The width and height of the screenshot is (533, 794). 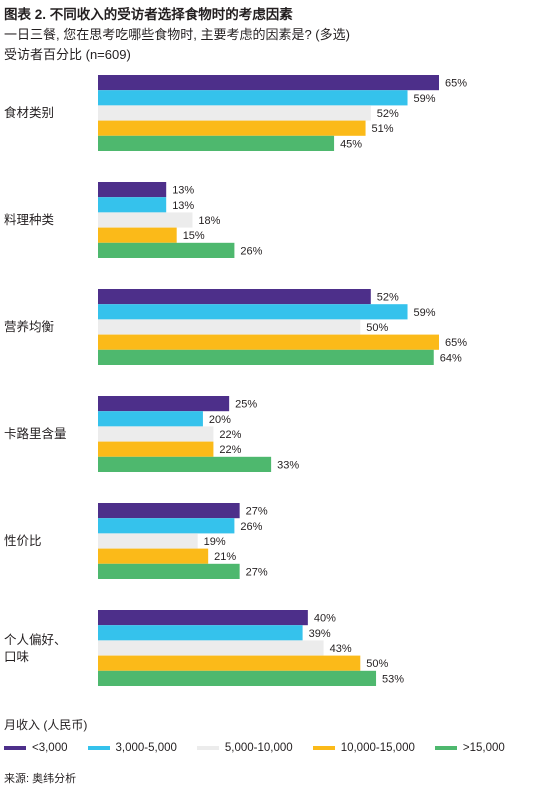 I want to click on value-label: 53%, so click(x=393, y=679).